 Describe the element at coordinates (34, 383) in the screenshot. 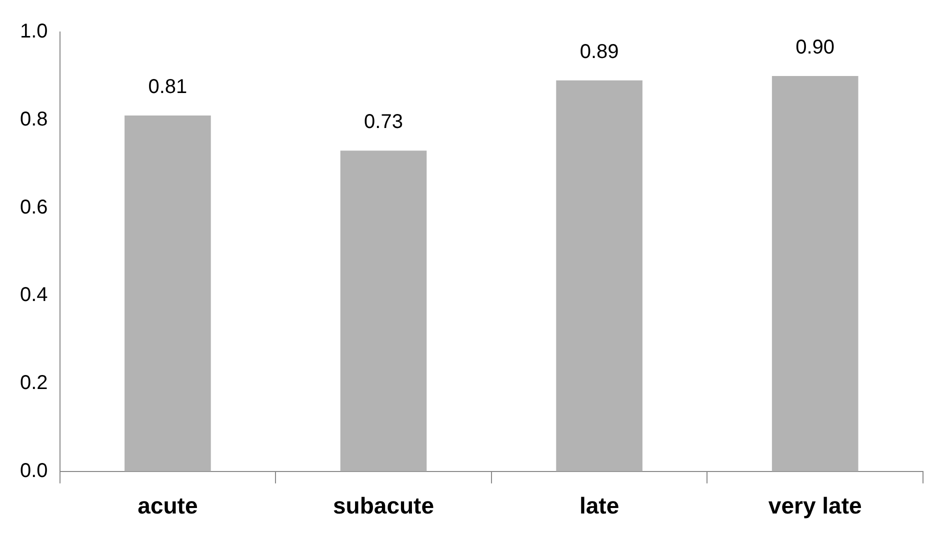

I see `y-tick-label: 0.2` at that location.